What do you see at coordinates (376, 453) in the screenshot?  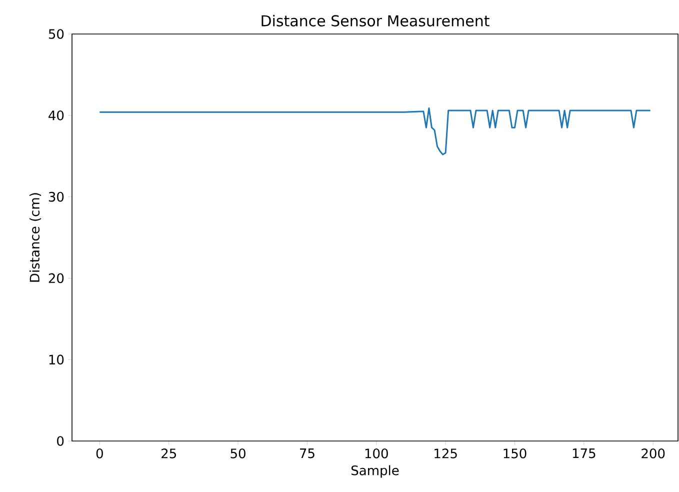 I see `x-tick-label: 100` at bounding box center [376, 453].